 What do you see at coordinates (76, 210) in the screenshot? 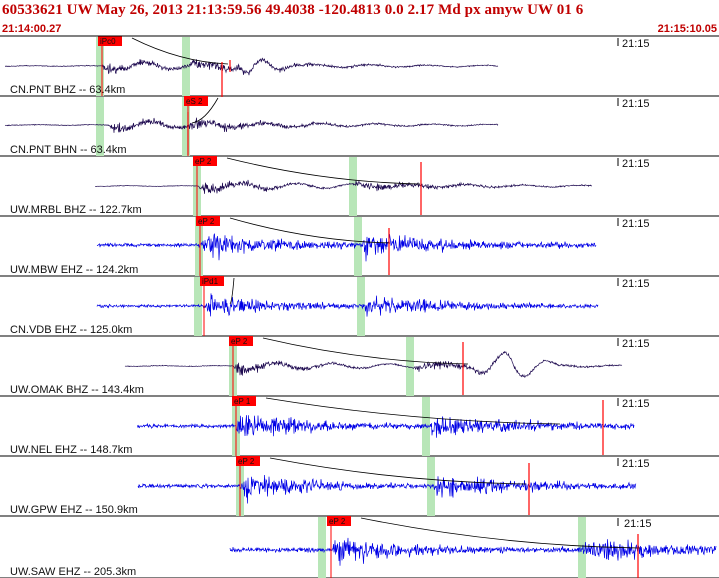
I see `station-label: UW.MRBL BHZ -- 122.7km` at bounding box center [76, 210].